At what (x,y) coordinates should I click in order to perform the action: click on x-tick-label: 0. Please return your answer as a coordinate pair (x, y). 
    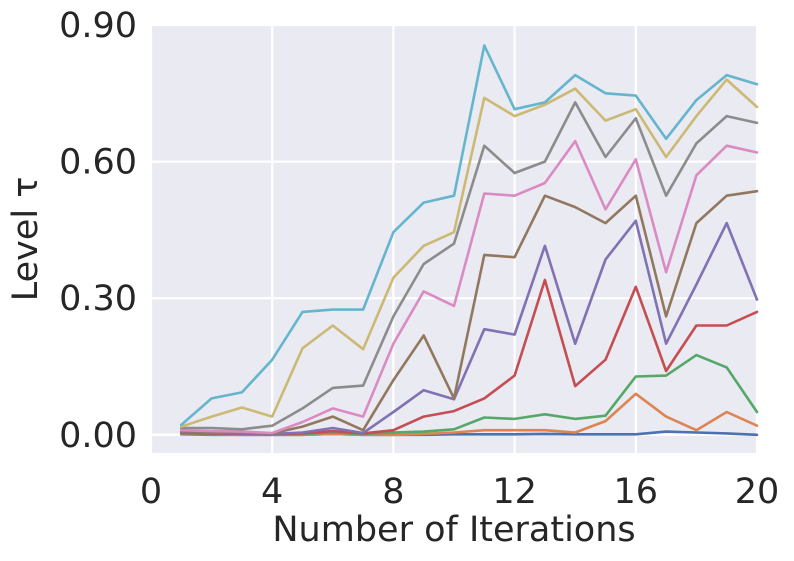
    Looking at the image, I should click on (151, 492).